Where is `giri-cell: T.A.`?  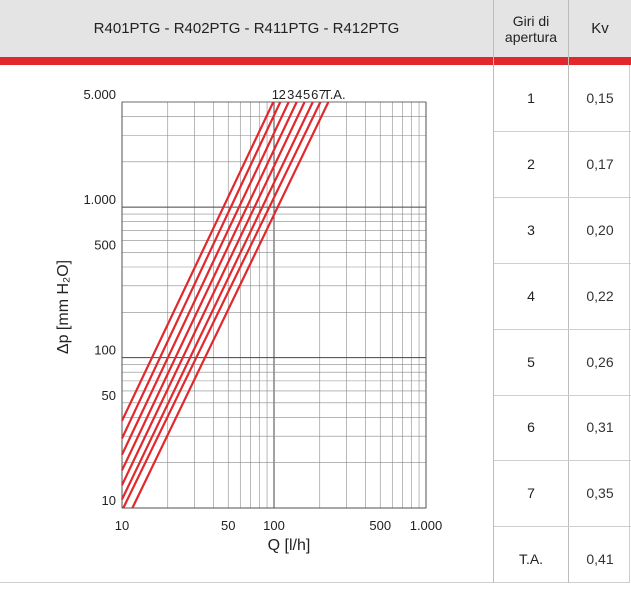
giri-cell: T.A. is located at coordinates (531, 559).